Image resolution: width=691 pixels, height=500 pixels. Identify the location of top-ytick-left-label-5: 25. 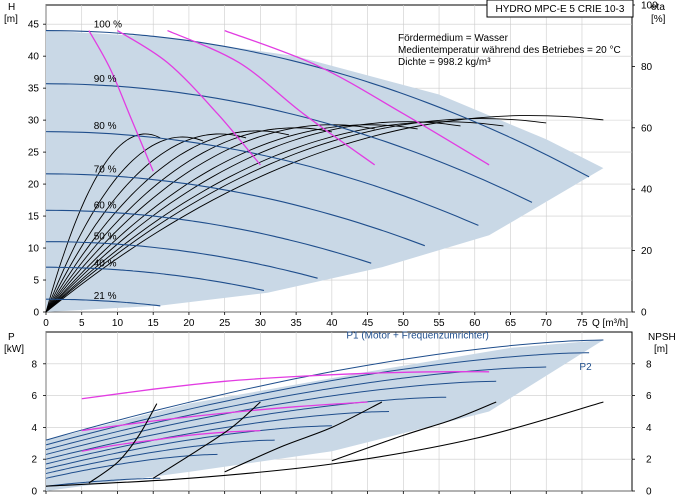
(34, 153).